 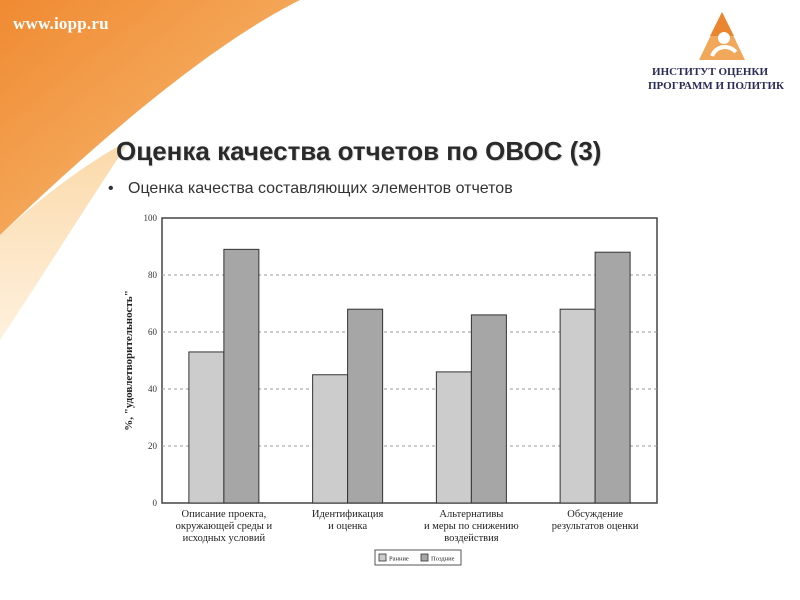 What do you see at coordinates (153, 332) in the screenshot?
I see `y-tick-label: 60` at bounding box center [153, 332].